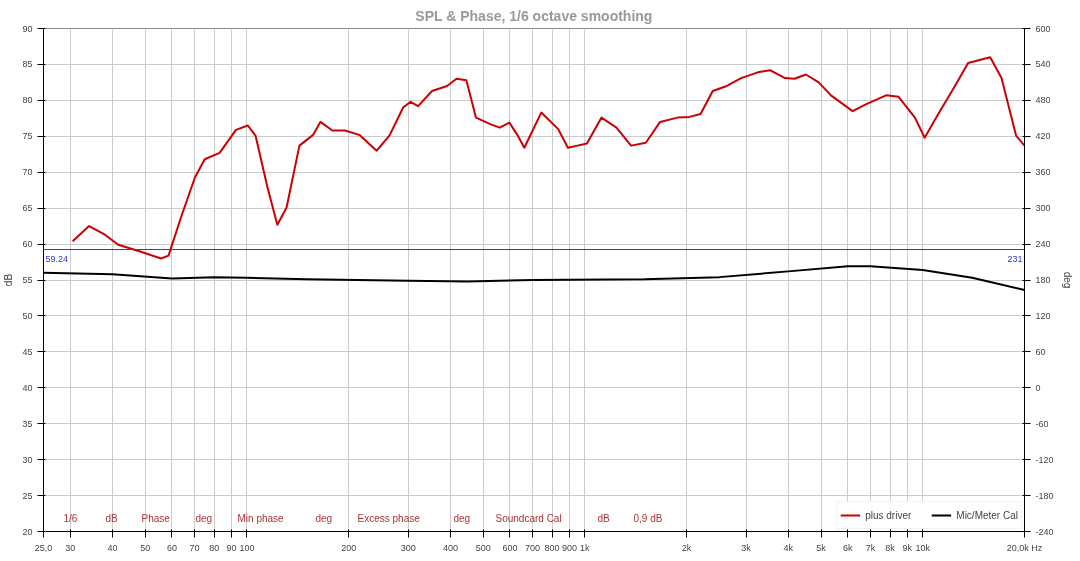 The width and height of the screenshot is (1080, 561). What do you see at coordinates (27, 423) in the screenshot?
I see `y-tick-label: 35` at bounding box center [27, 423].